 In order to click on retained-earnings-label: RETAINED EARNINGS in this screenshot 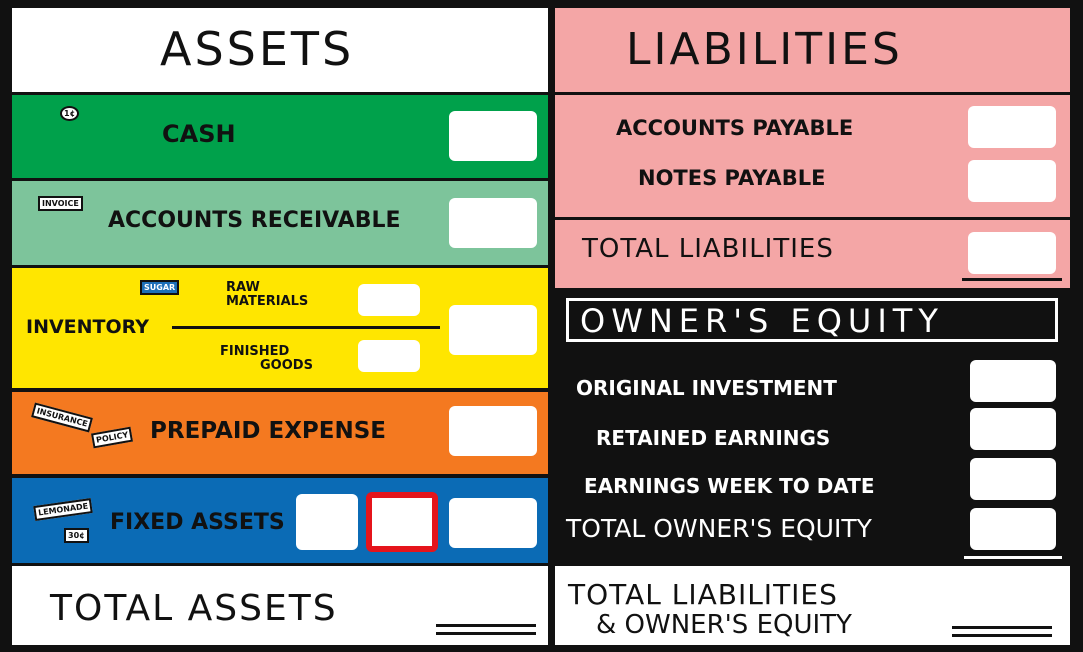, I will do `click(713, 438)`.